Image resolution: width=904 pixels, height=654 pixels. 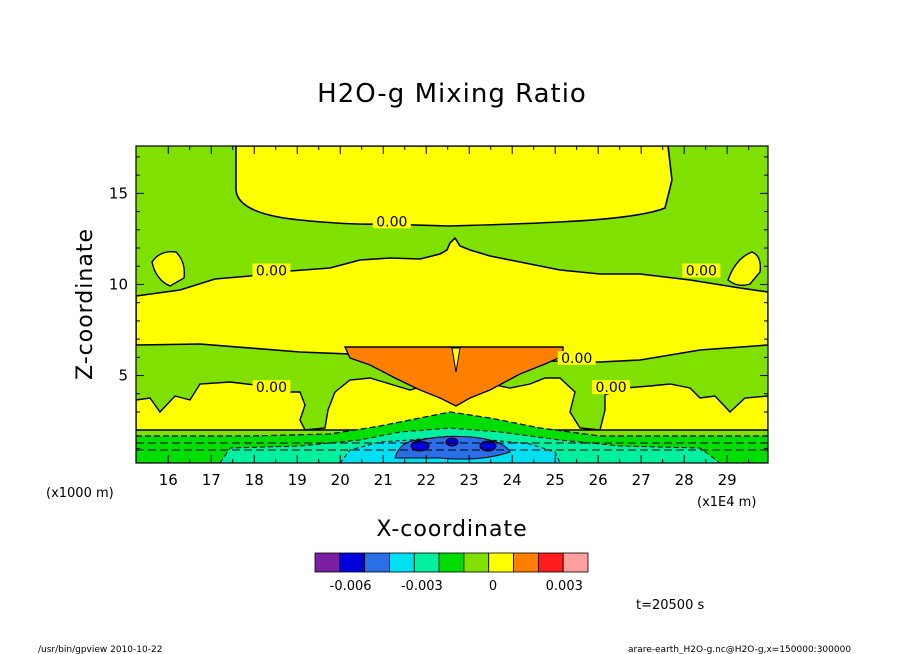 I want to click on y-unit-label: (x1000 m), so click(x=80, y=493).